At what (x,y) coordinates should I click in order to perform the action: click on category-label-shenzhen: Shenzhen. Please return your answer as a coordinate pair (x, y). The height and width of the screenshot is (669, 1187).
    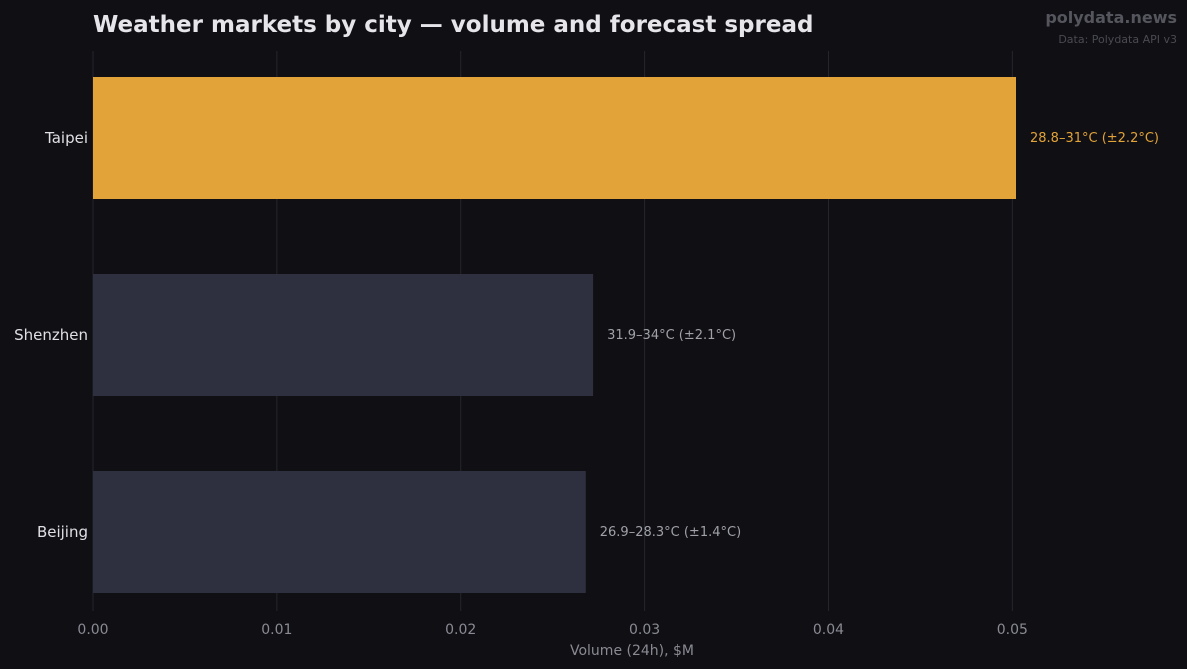
    Looking at the image, I should click on (51, 335).